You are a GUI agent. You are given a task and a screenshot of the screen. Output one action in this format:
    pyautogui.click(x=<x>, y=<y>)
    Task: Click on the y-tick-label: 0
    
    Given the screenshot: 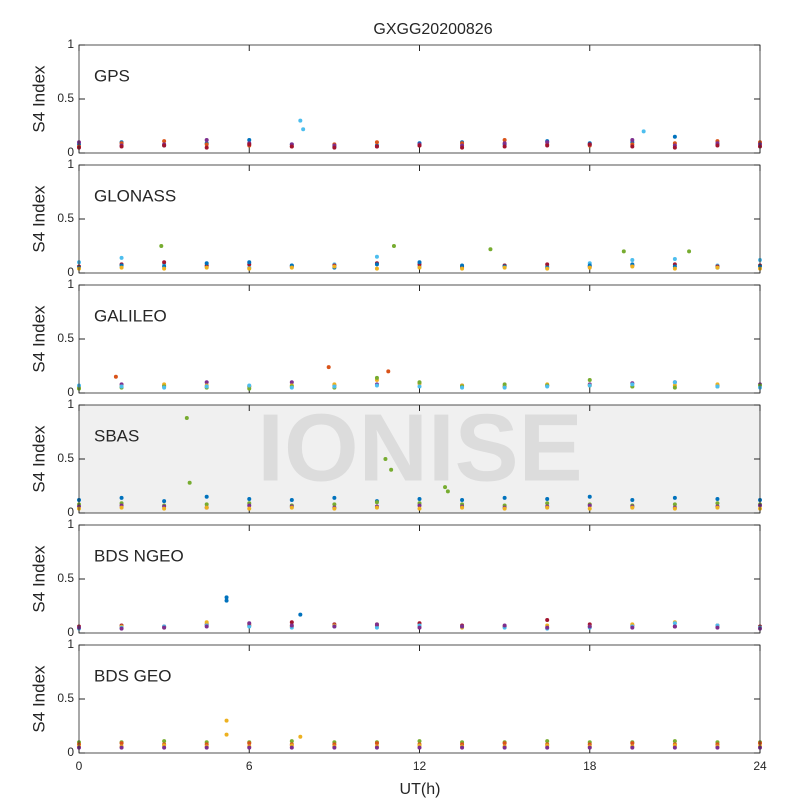 What is the action you would take?
    pyautogui.click(x=70, y=752)
    